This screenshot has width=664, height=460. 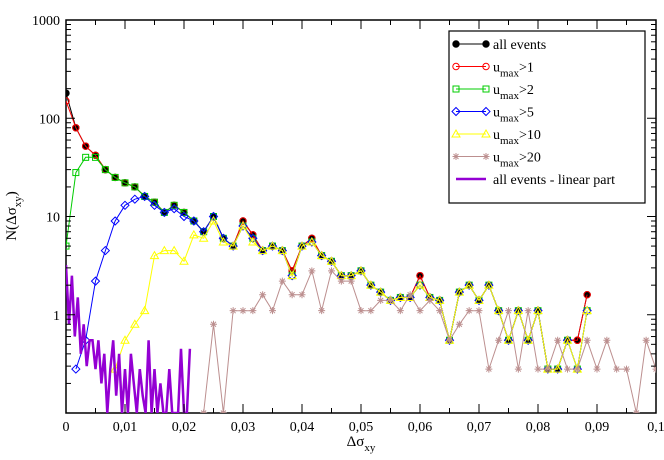 I want to click on x-tick-label: 0,07, so click(x=479, y=427).